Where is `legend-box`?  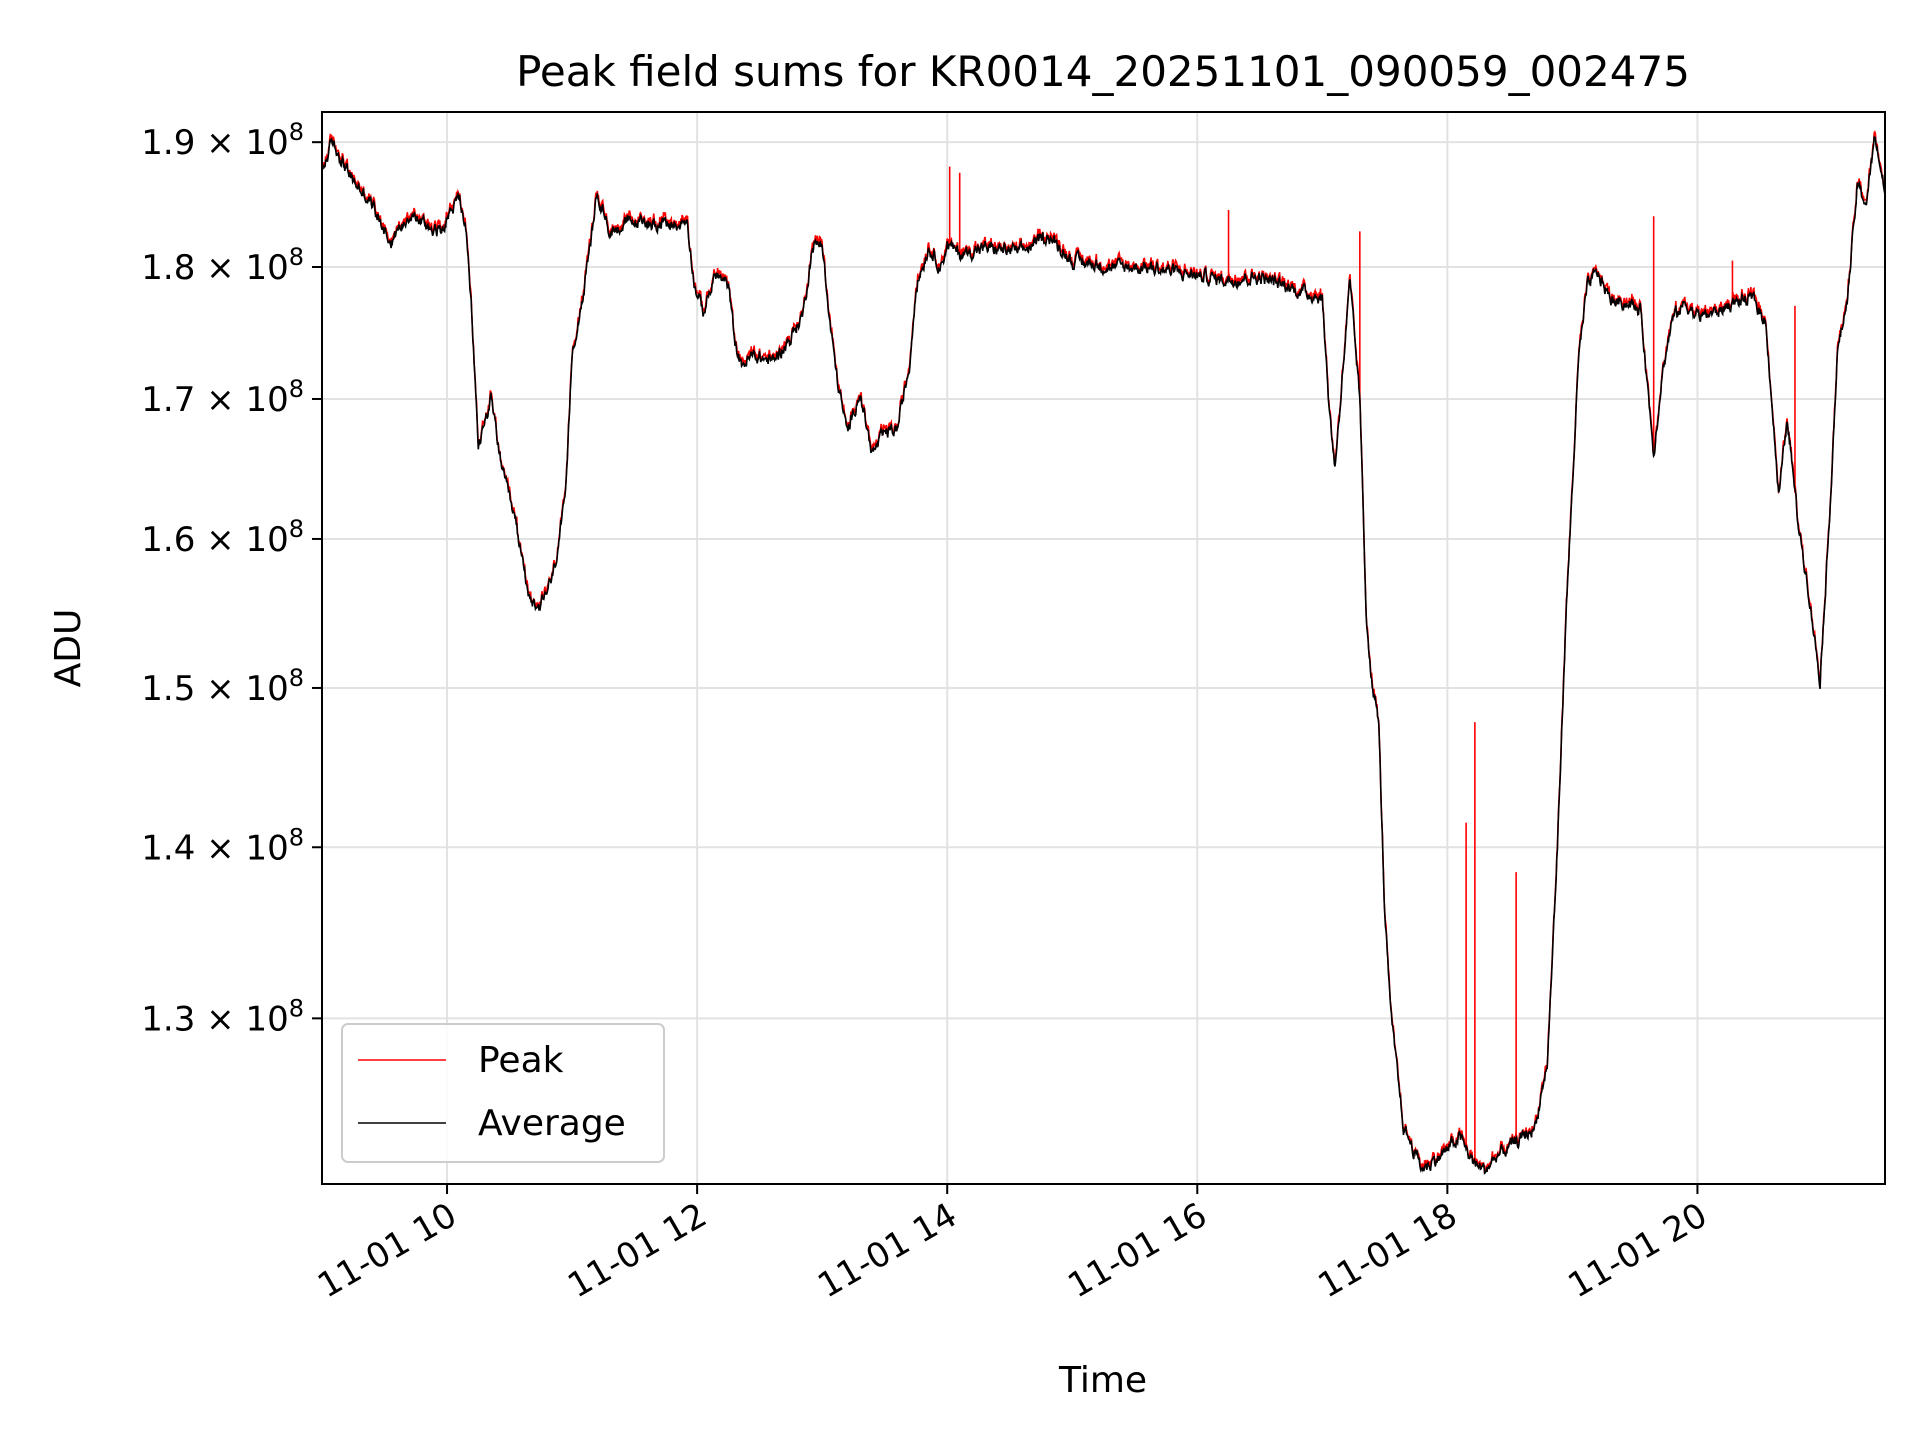 legend-box is located at coordinates (503, 1093).